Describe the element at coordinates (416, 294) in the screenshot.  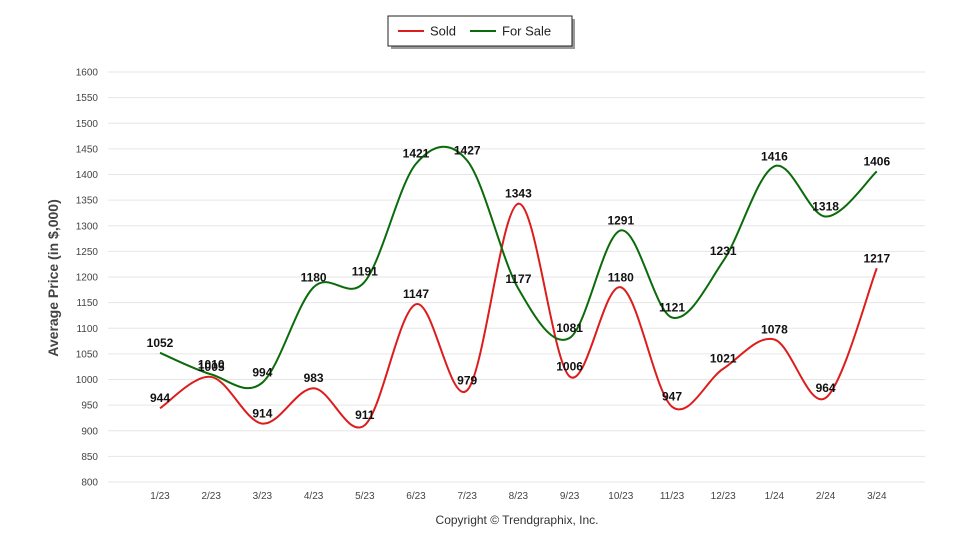
I see `data-label-sold: 1147` at that location.